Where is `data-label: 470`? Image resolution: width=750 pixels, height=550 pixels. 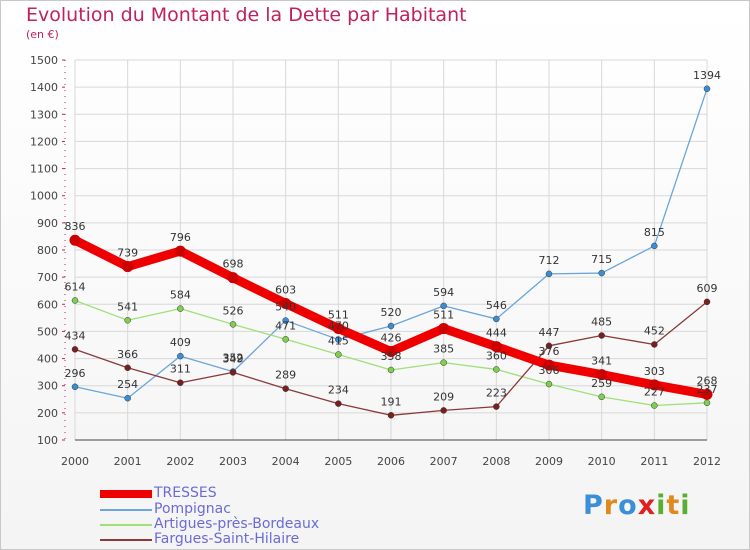
data-label: 470 is located at coordinates (338, 326).